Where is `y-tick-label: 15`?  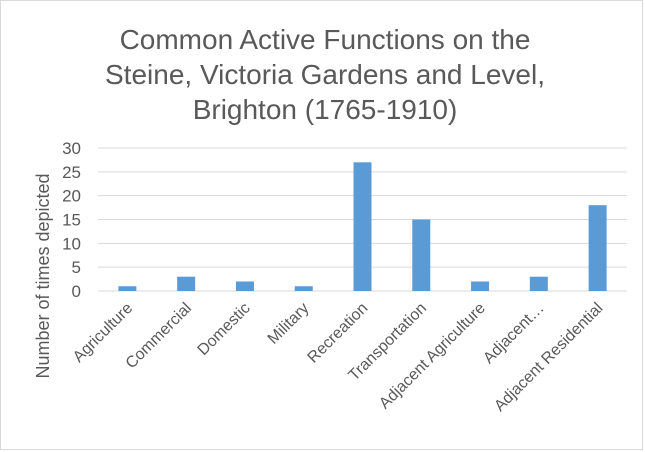 y-tick-label: 15 is located at coordinates (71, 220).